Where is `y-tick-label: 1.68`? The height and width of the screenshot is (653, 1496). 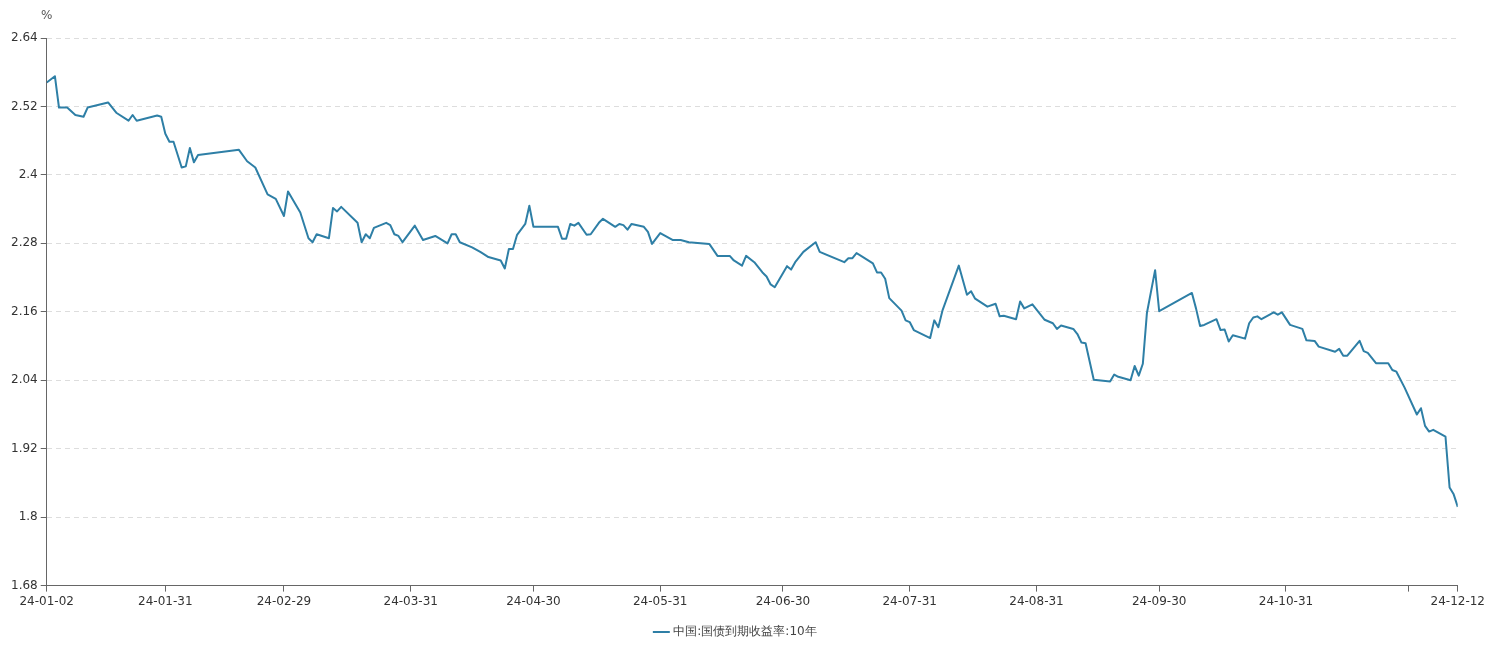 y-tick-label: 1.68 is located at coordinates (24, 584).